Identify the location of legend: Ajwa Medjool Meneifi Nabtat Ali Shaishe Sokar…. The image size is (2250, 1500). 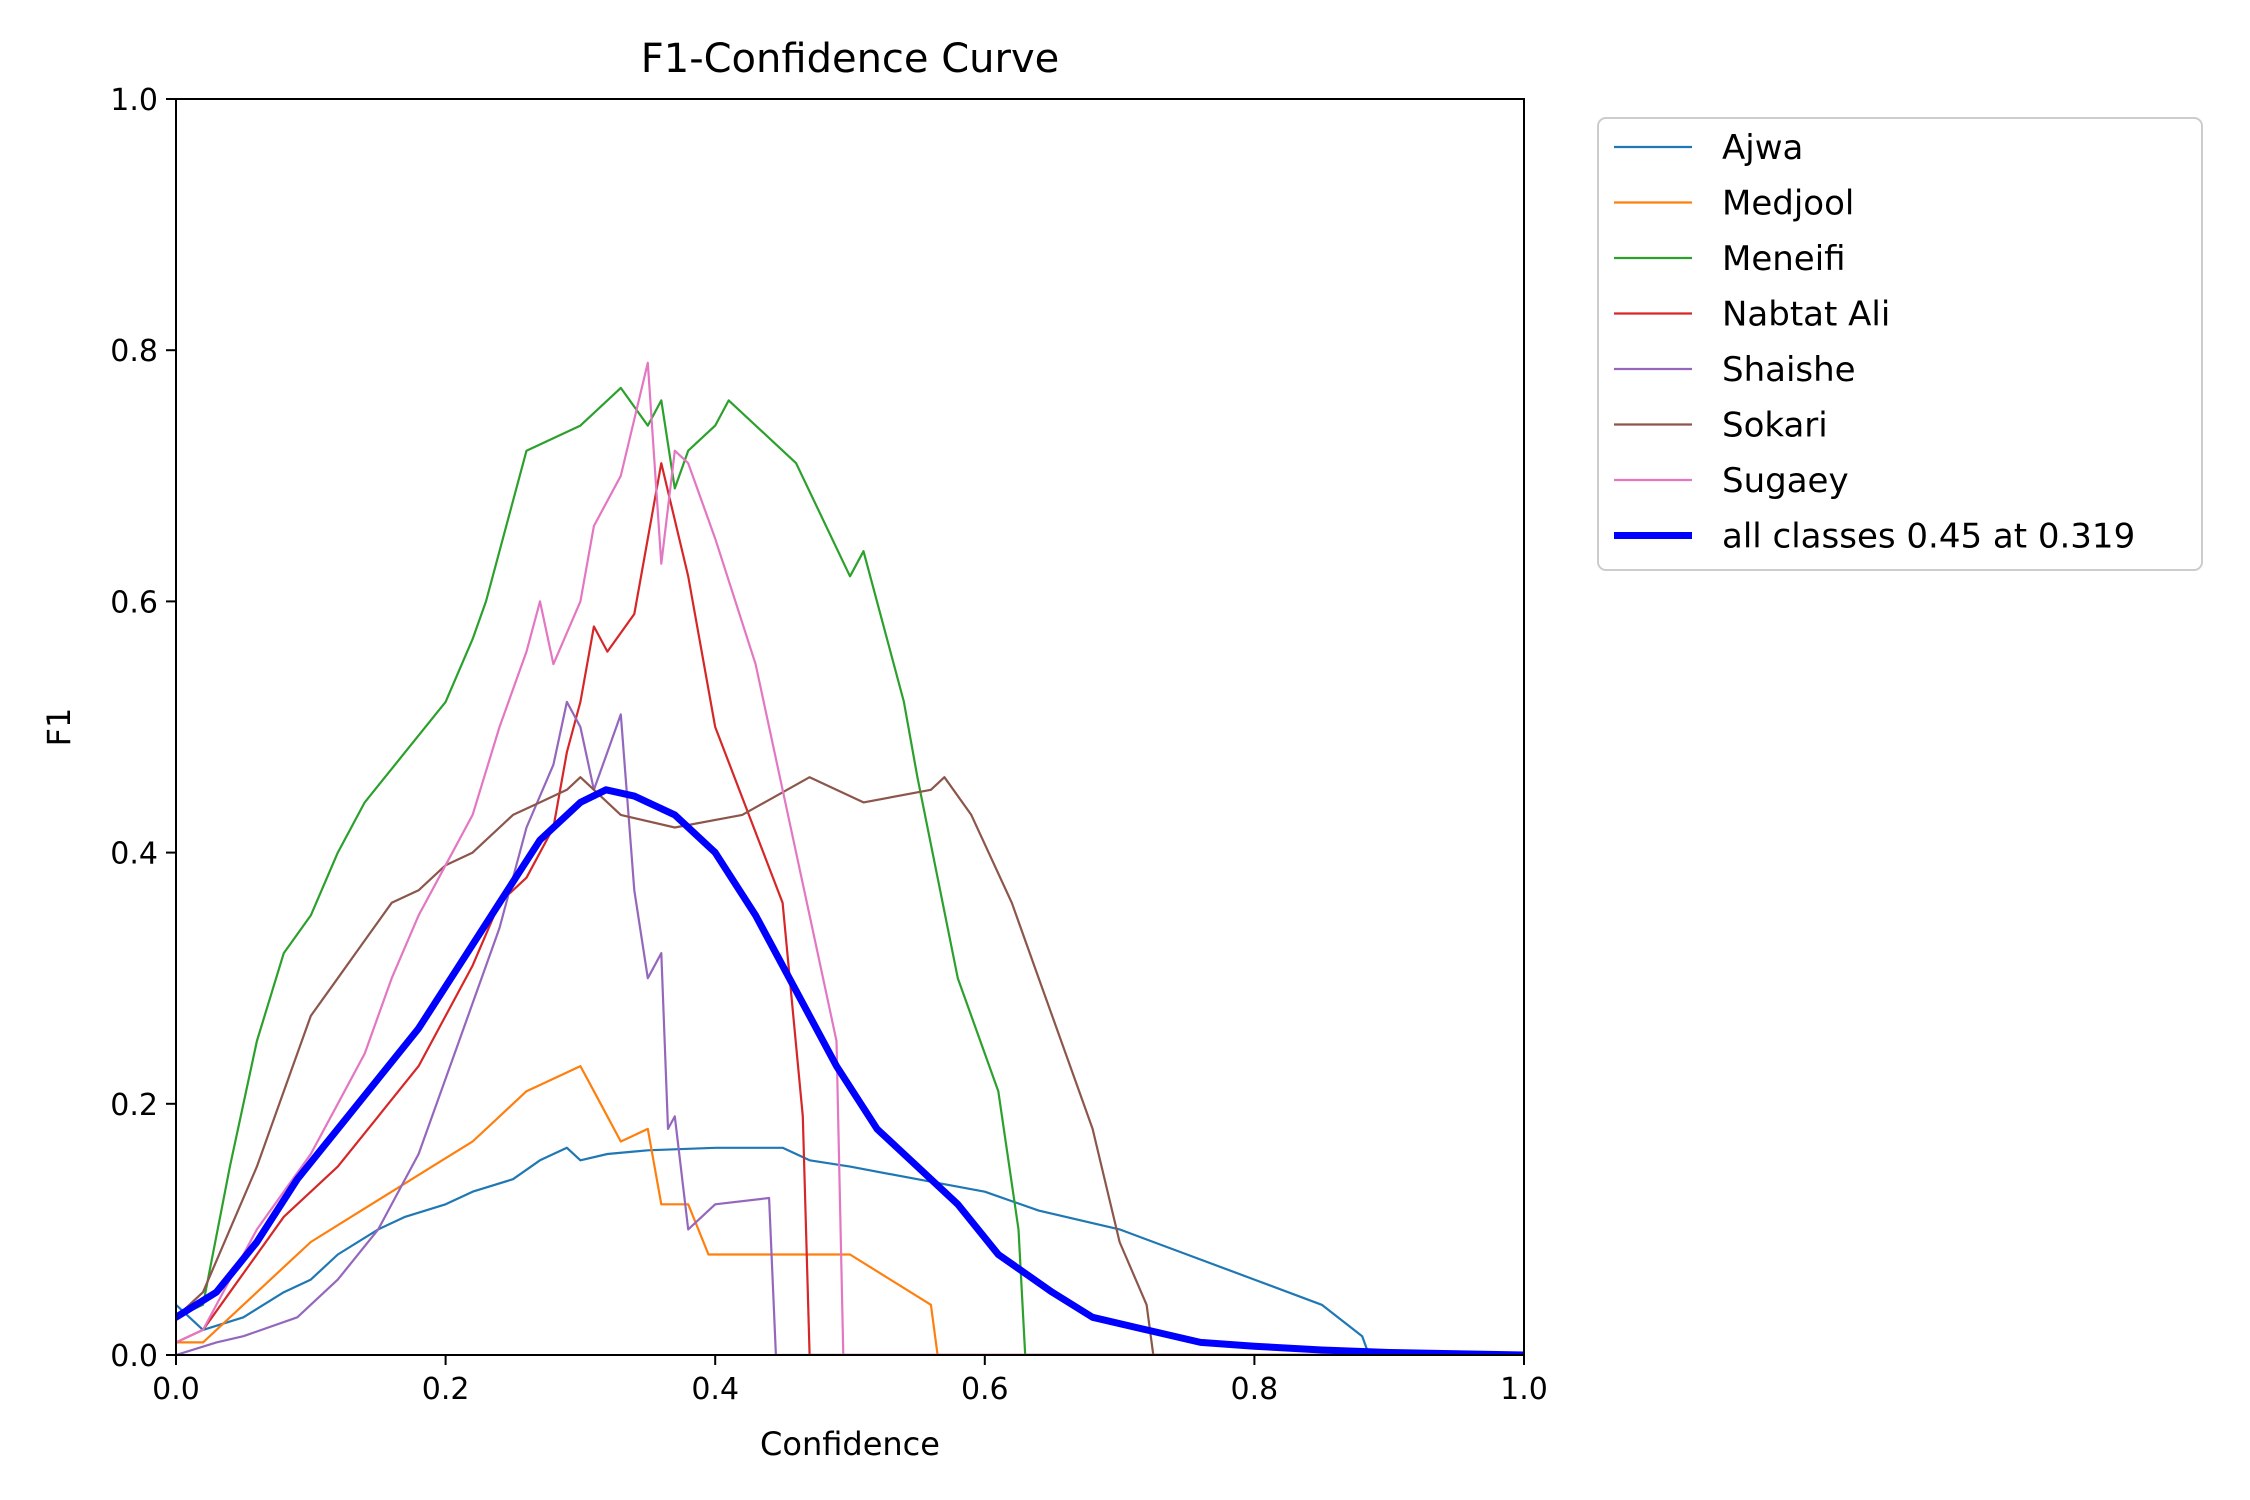
(1900, 344).